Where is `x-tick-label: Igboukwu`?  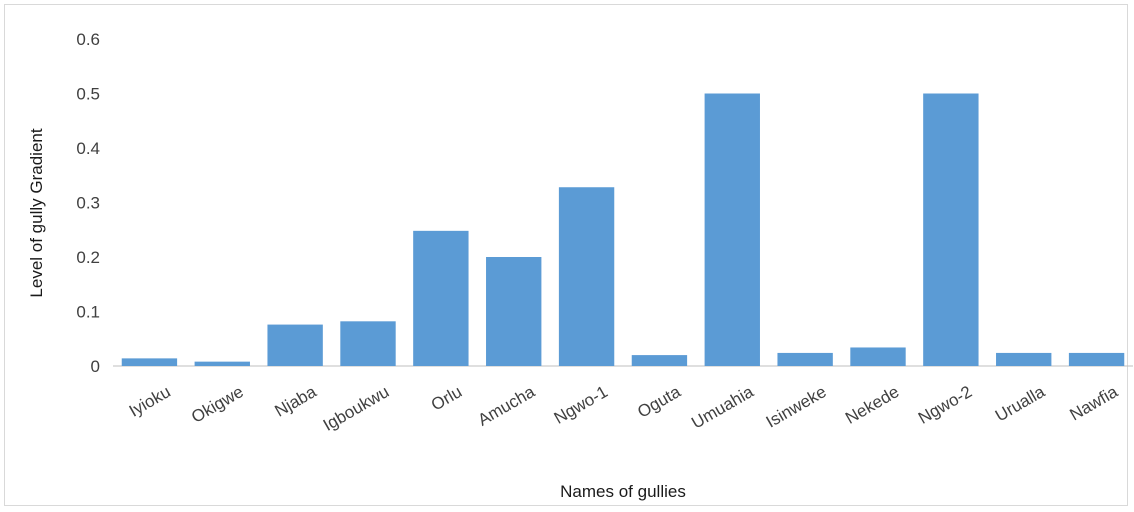 x-tick-label: Igboukwu is located at coordinates (356, 408).